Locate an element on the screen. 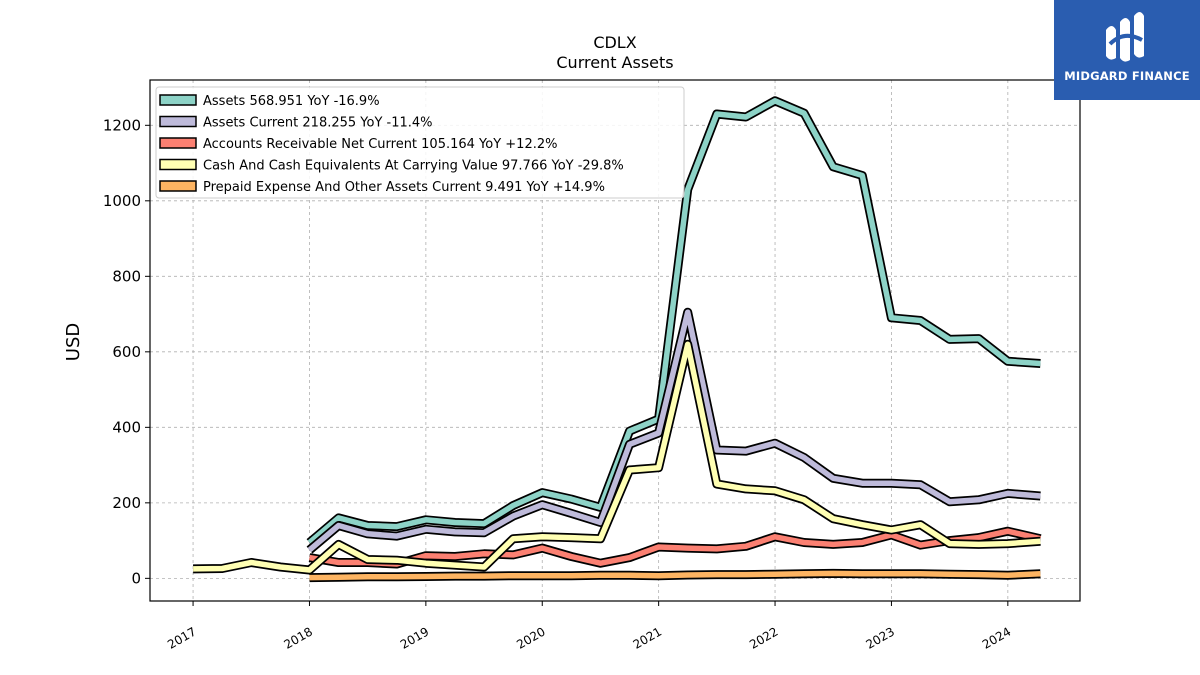 This screenshot has width=1200, height=675. legend-item: Assets Current 218.255 YoY -11.4% is located at coordinates (296, 123).